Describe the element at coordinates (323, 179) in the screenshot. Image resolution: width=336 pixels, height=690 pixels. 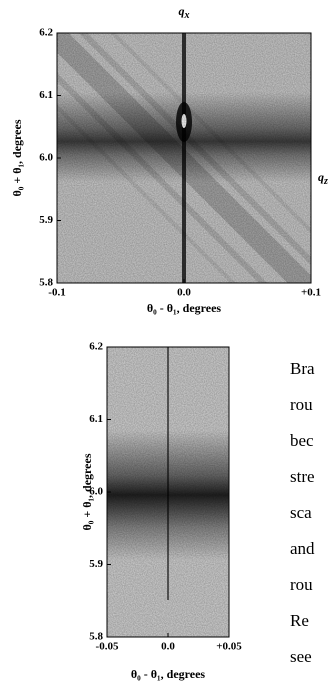
I see `side-label: qz` at that location.